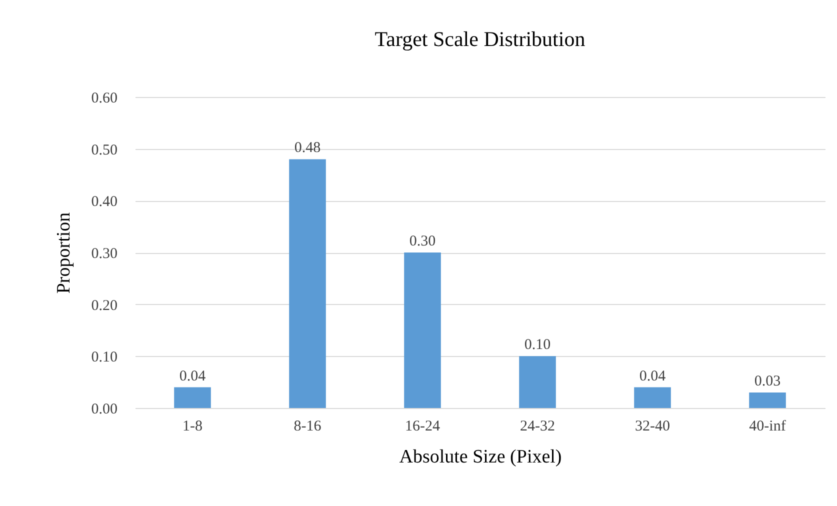 The height and width of the screenshot is (506, 837). I want to click on x-tick-label: 32-40, so click(652, 426).